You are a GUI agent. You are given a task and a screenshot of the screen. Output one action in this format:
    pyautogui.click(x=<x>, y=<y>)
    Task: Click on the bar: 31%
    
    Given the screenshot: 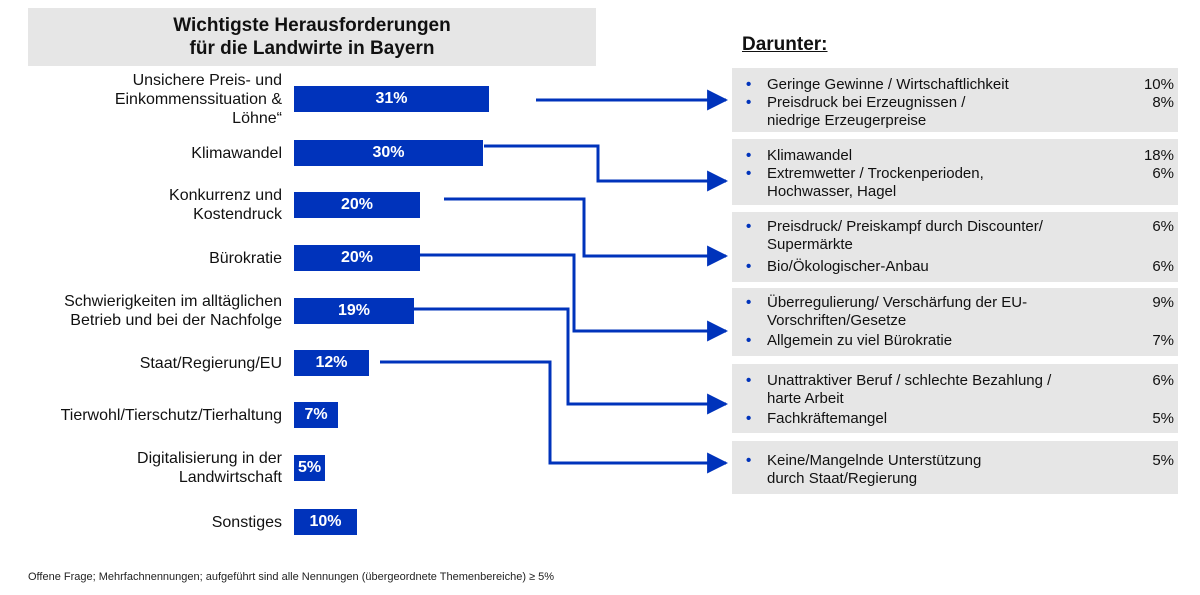 What is the action you would take?
    pyautogui.click(x=391, y=99)
    